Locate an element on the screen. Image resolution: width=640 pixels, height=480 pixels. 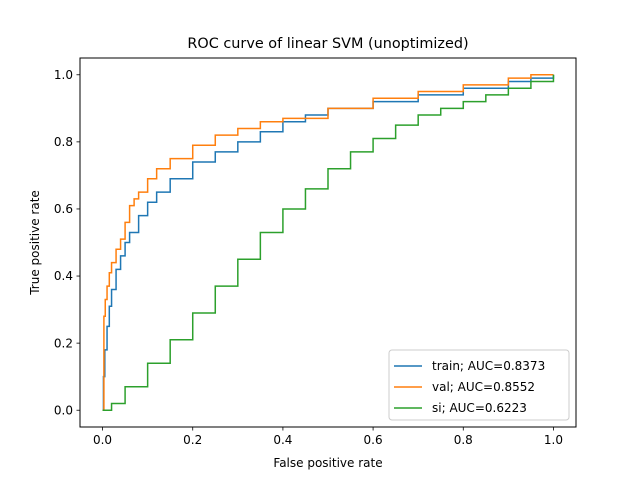
x-tick-label: 0.4 is located at coordinates (282, 440).